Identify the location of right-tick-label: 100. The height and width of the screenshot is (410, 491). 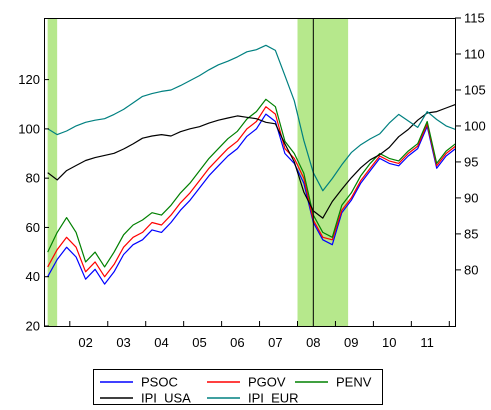
(475, 125).